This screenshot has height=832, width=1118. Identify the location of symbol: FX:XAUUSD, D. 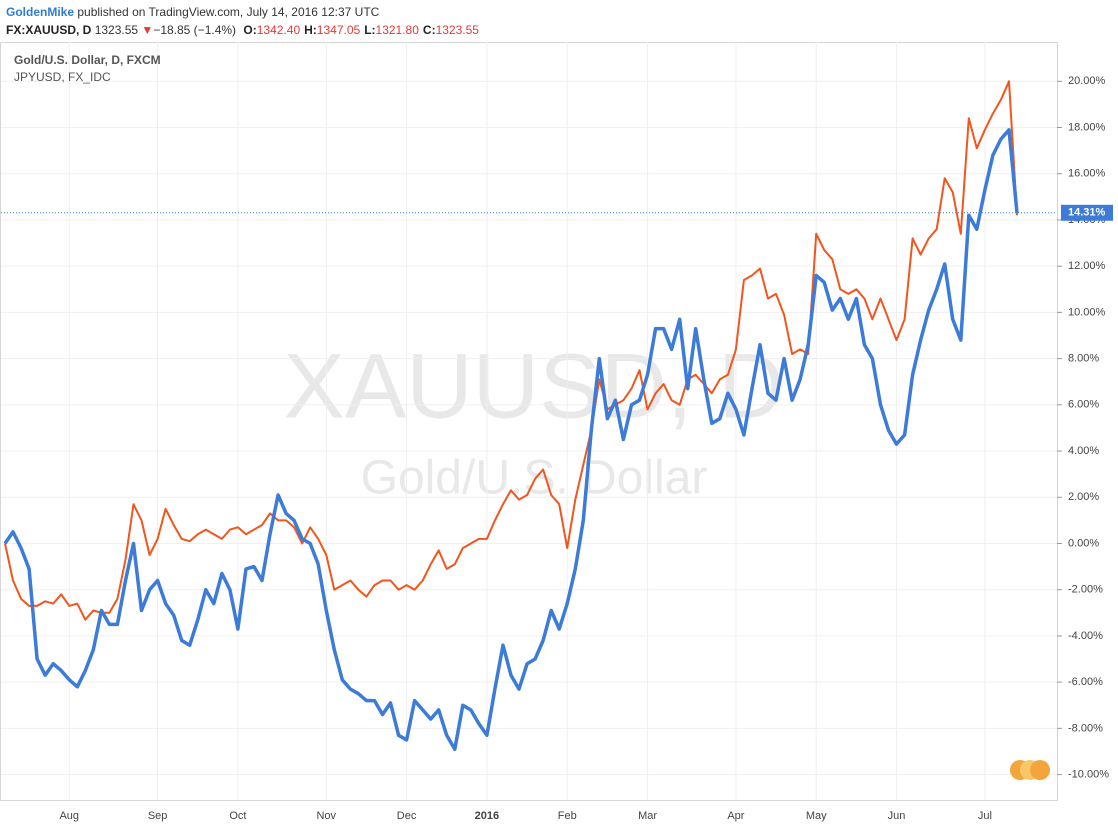
(49, 30).